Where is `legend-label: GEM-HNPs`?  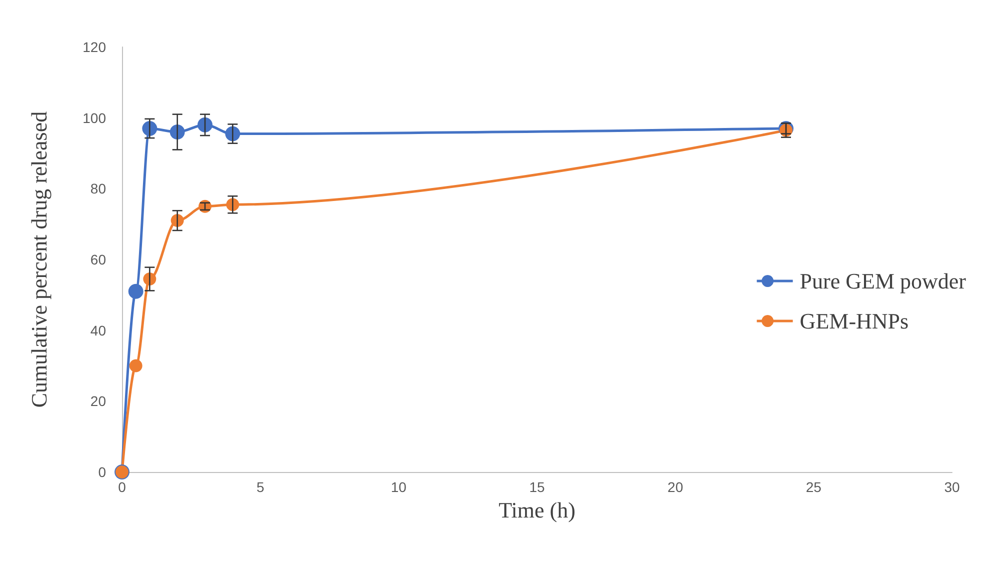
legend-label: GEM-HNPs is located at coordinates (854, 321).